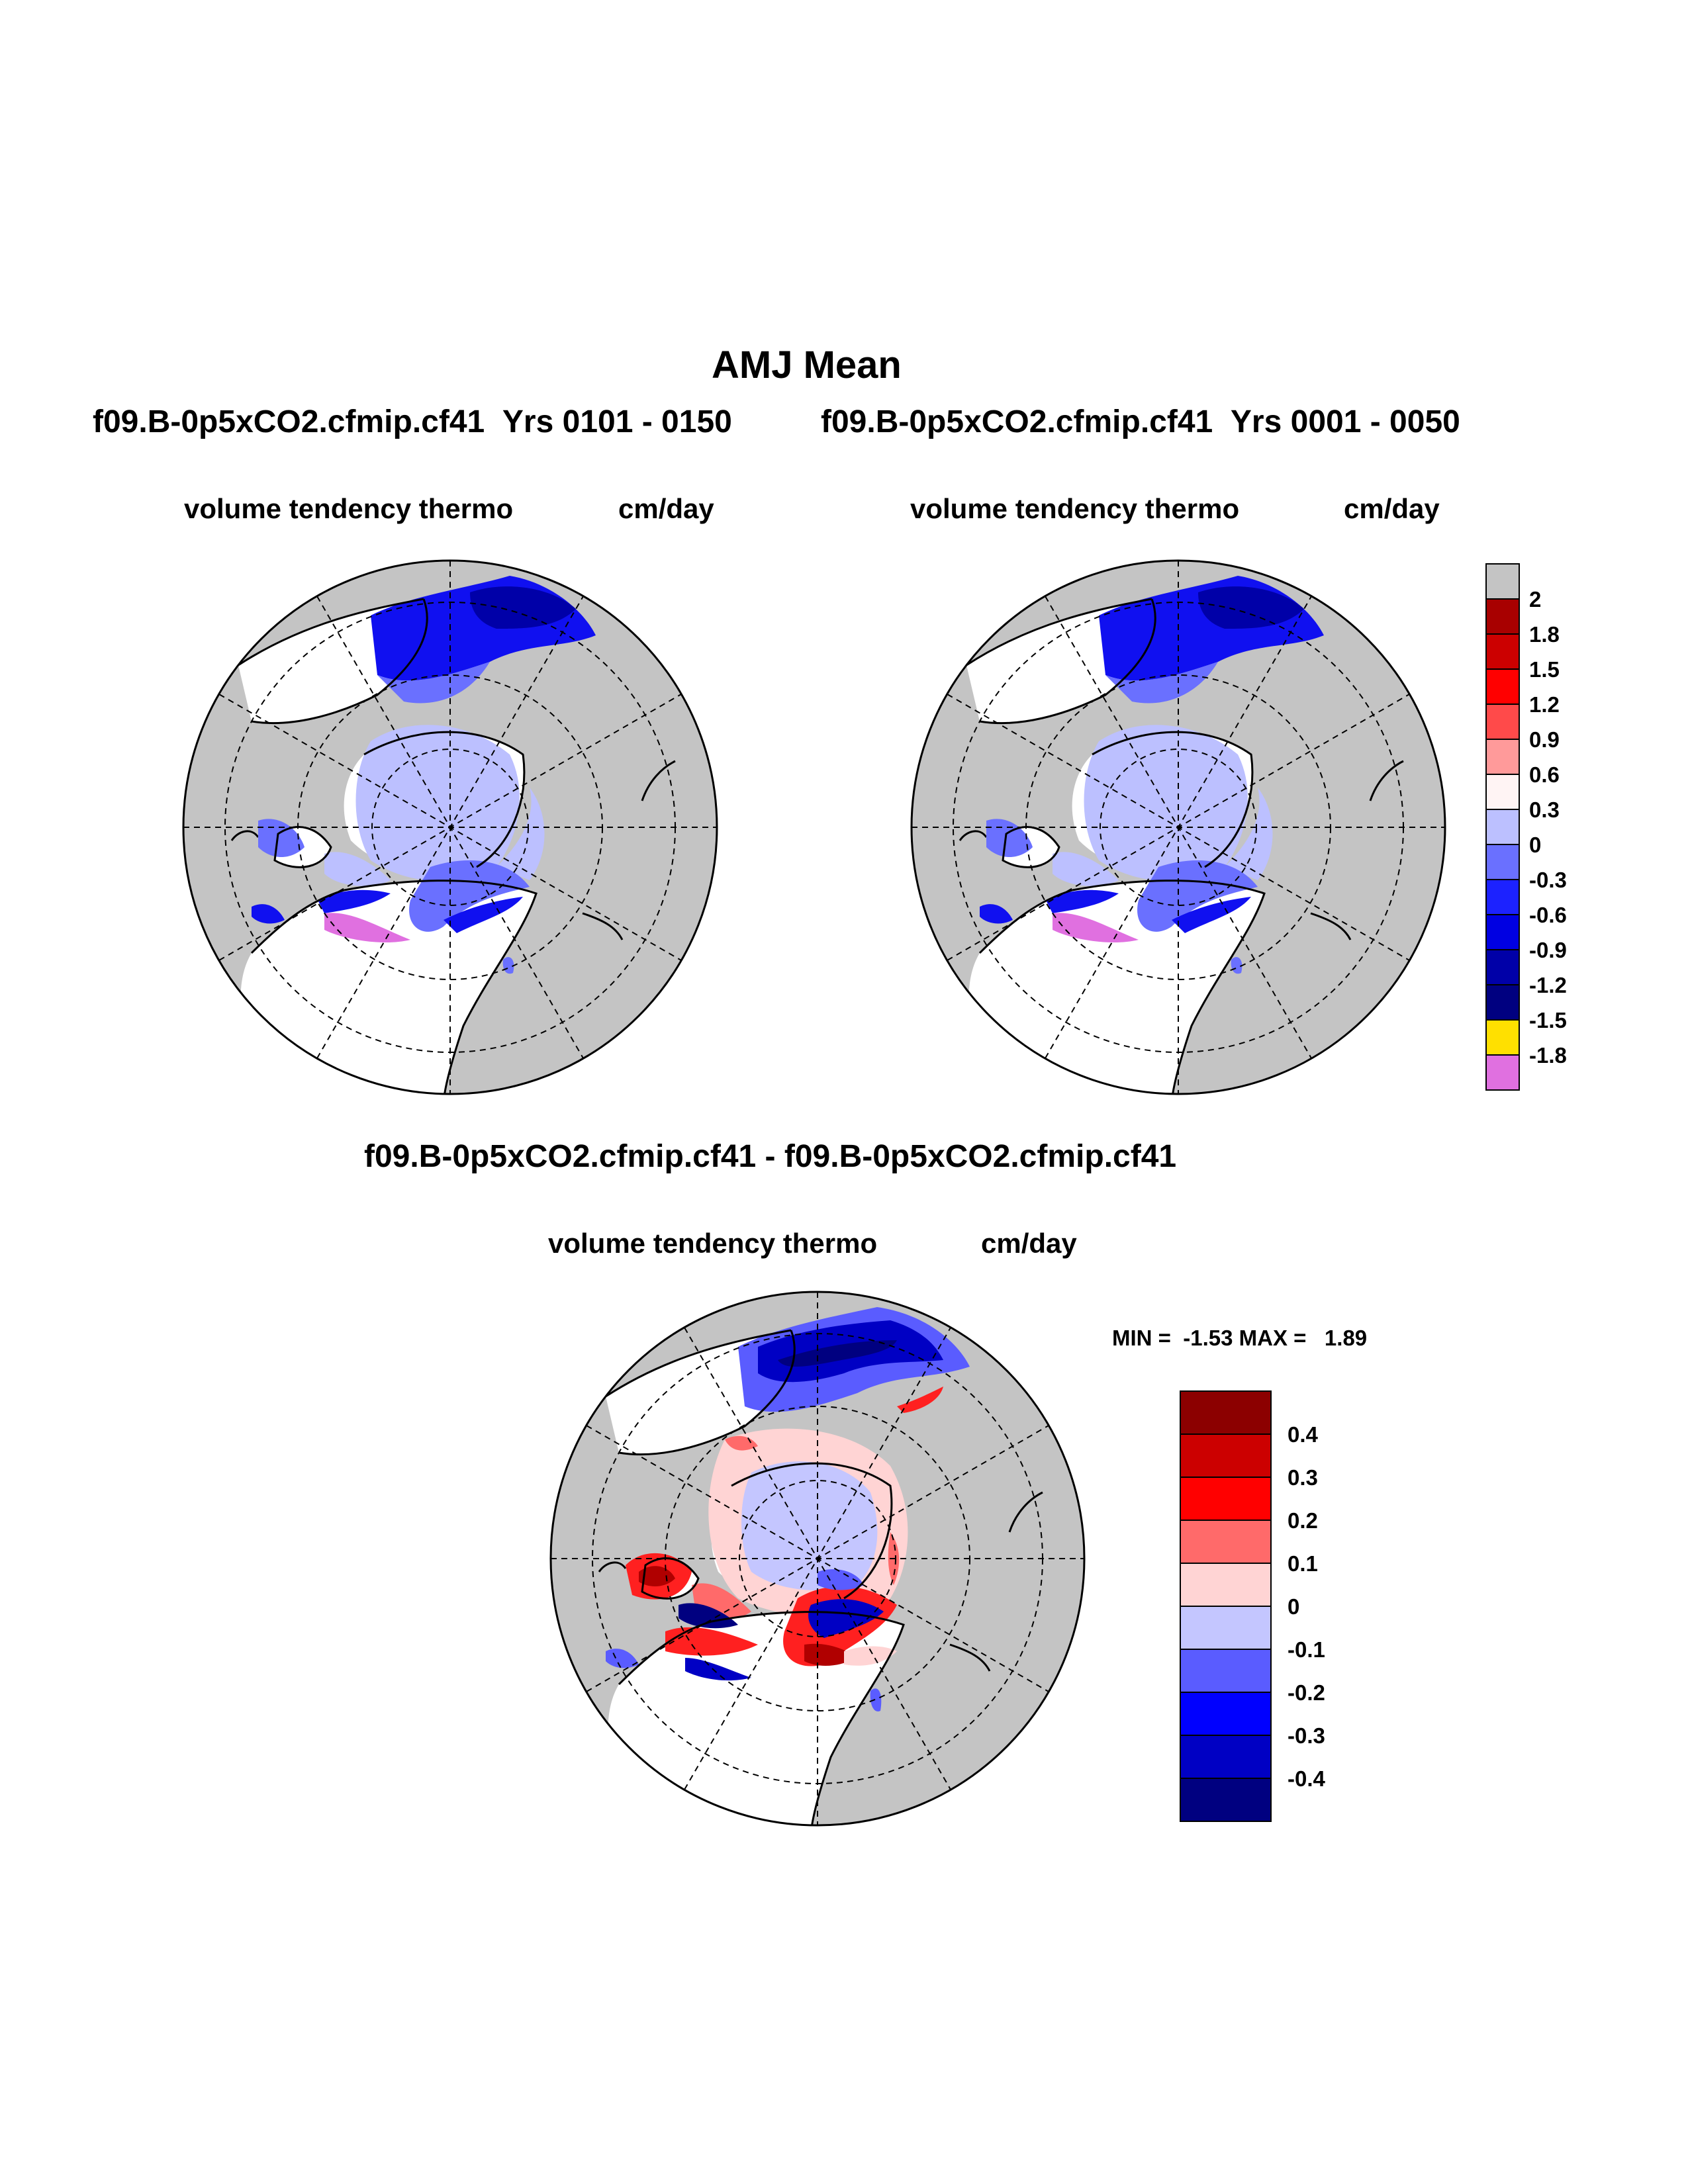  What do you see at coordinates (807, 365) in the screenshot?
I see `page-title: AMJ Mean` at bounding box center [807, 365].